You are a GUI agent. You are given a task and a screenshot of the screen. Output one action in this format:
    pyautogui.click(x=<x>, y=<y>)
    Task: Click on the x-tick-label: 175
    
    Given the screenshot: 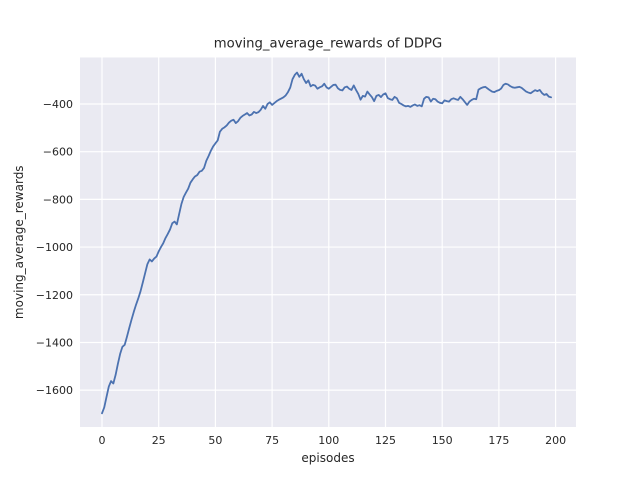 What is the action you would take?
    pyautogui.click(x=498, y=440)
    